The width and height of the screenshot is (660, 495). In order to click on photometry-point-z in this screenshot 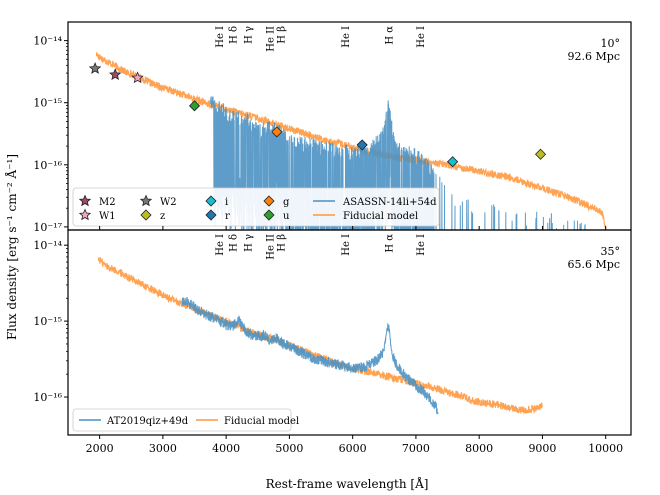, I will do `click(540, 154)`.